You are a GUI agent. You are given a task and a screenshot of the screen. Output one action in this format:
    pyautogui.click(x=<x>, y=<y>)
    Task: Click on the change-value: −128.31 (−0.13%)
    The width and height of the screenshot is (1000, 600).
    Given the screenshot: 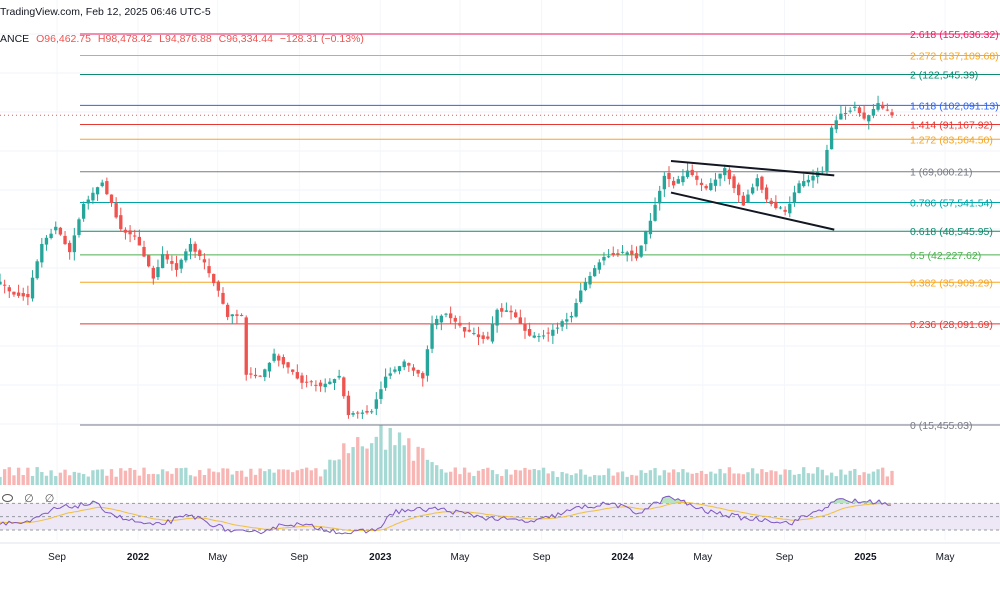 What is the action you would take?
    pyautogui.click(x=321, y=39)
    